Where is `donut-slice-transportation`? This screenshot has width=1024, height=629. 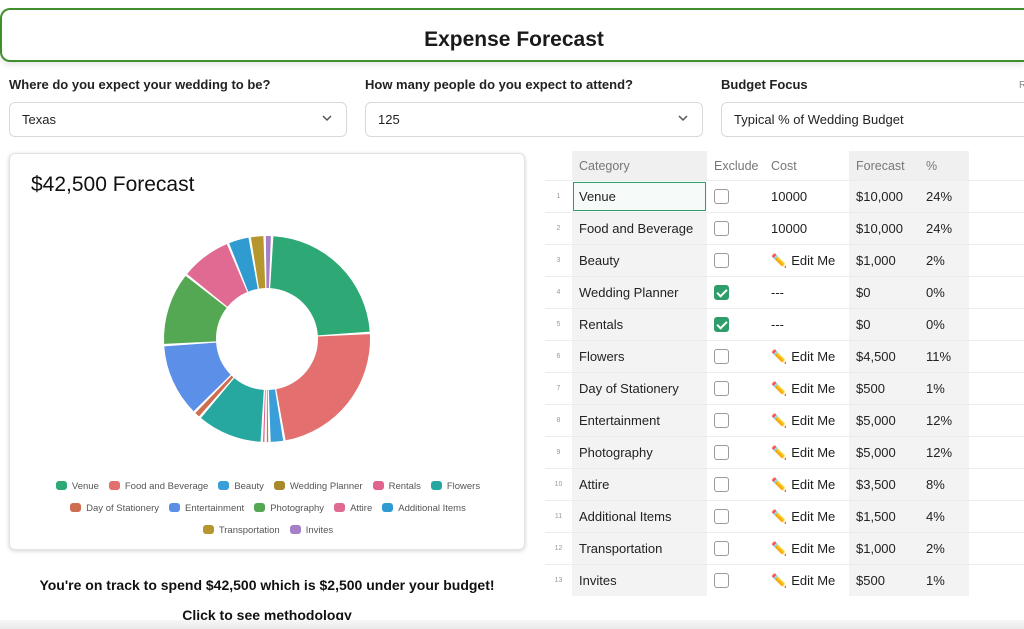 donut-slice-transportation is located at coordinates (258, 262).